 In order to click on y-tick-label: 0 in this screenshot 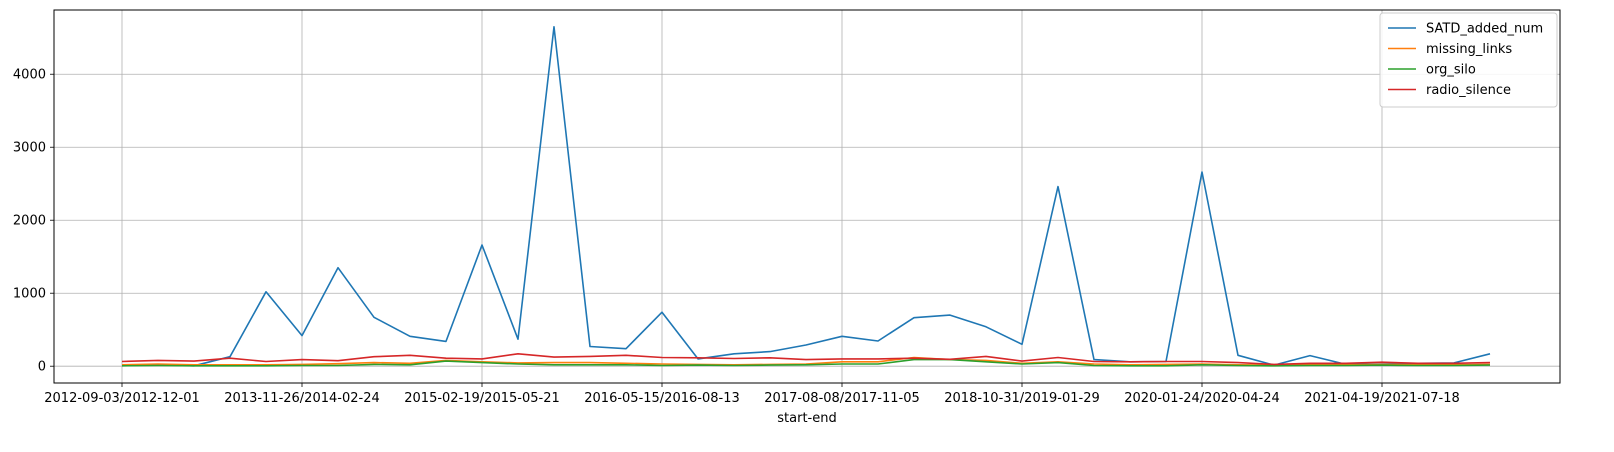, I will do `click(42, 367)`.